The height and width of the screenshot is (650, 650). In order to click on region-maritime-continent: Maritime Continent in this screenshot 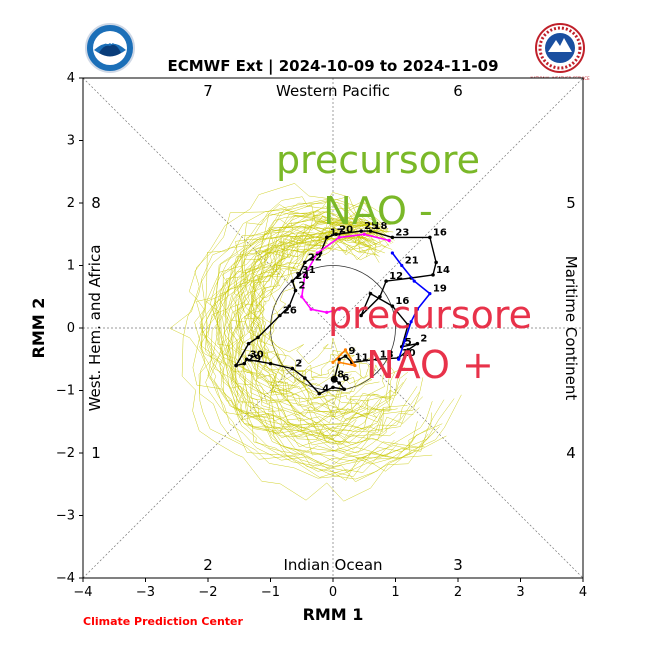, I will do `click(571, 328)`.